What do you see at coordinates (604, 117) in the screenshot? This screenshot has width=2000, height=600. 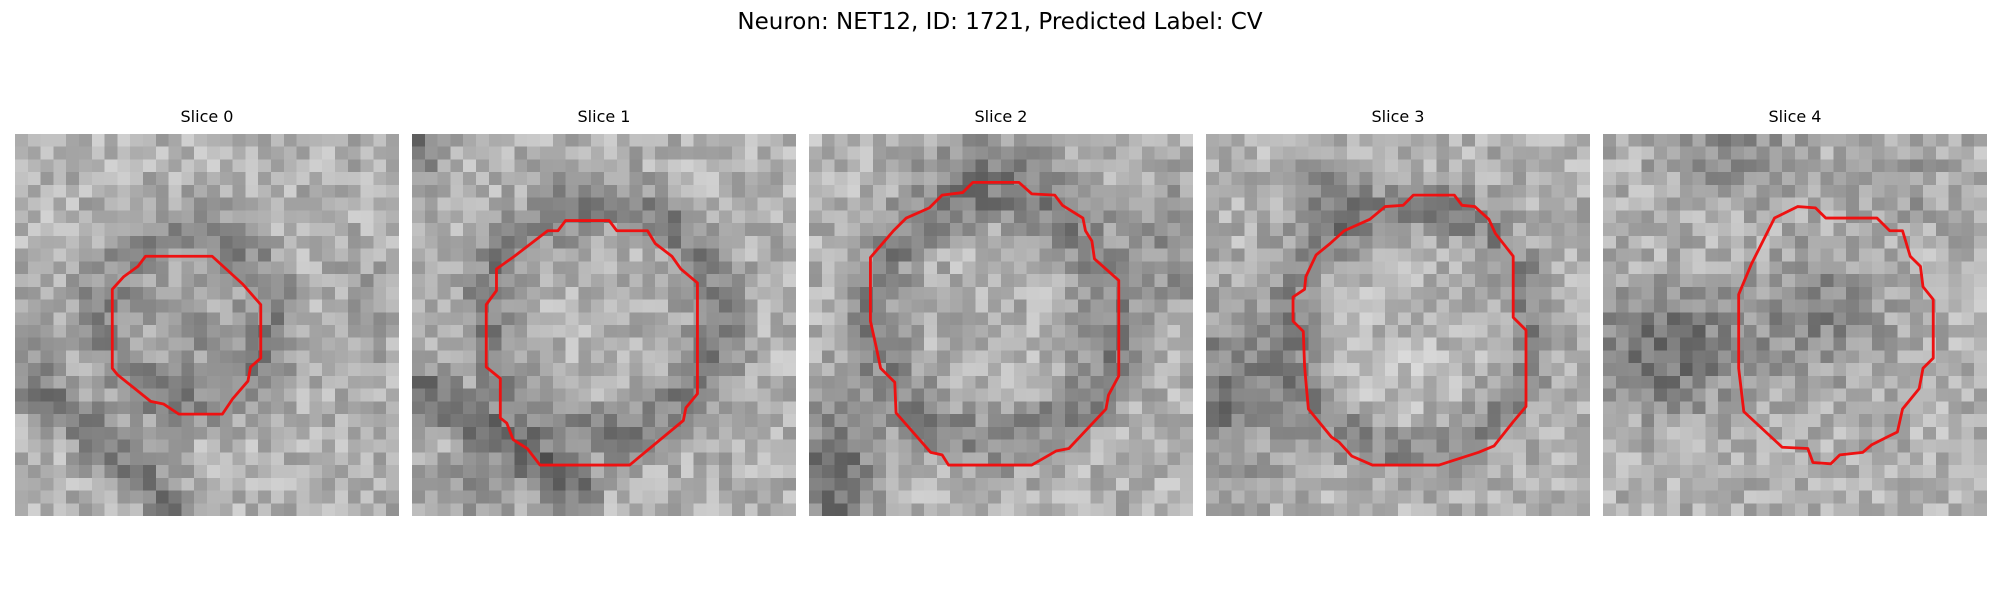 I see `slice-title-1: Slice 1` at bounding box center [604, 117].